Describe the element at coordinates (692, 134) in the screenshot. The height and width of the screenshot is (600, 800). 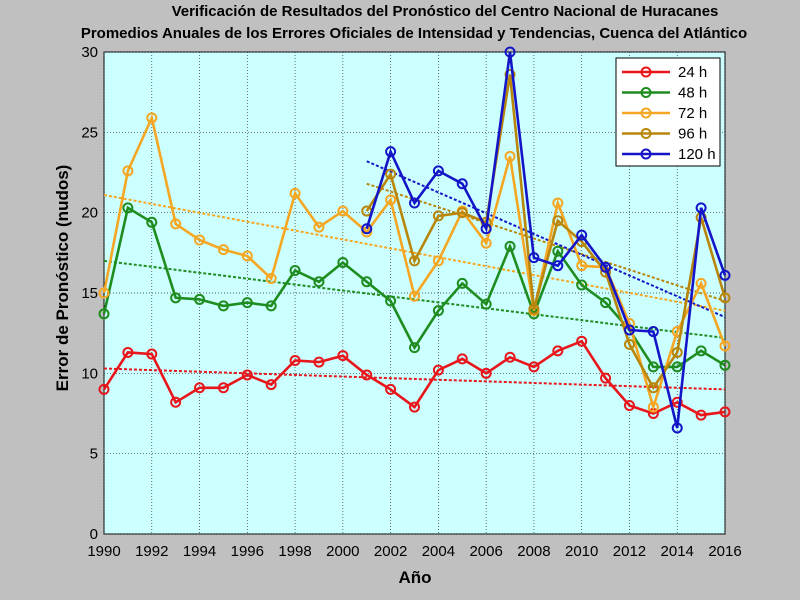
I see `legend-label: 96 h` at that location.